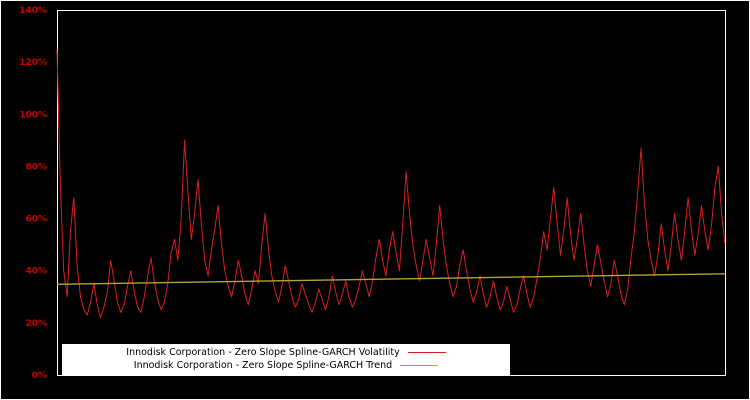 This screenshot has height=400, width=750. I want to click on svg-text: 20%, so click(36, 324).